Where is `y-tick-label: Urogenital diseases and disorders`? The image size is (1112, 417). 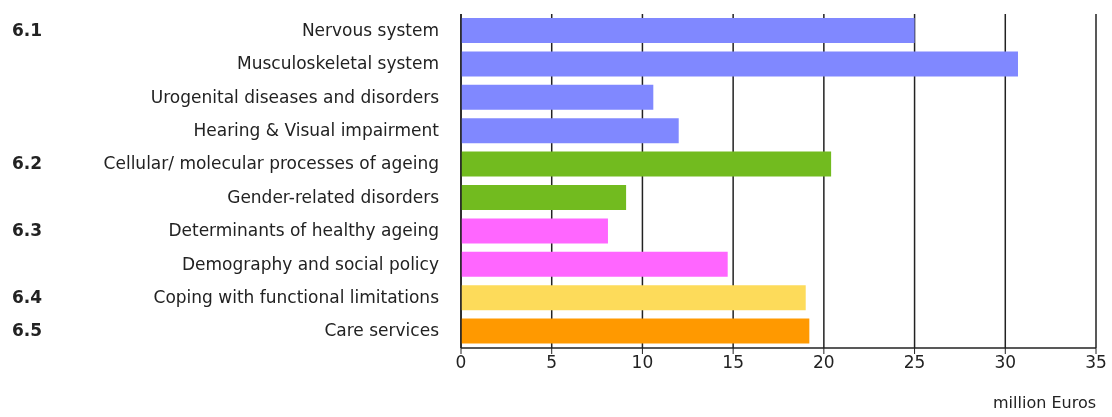
y-tick-label: Urogenital diseases and disorders is located at coordinates (295, 96).